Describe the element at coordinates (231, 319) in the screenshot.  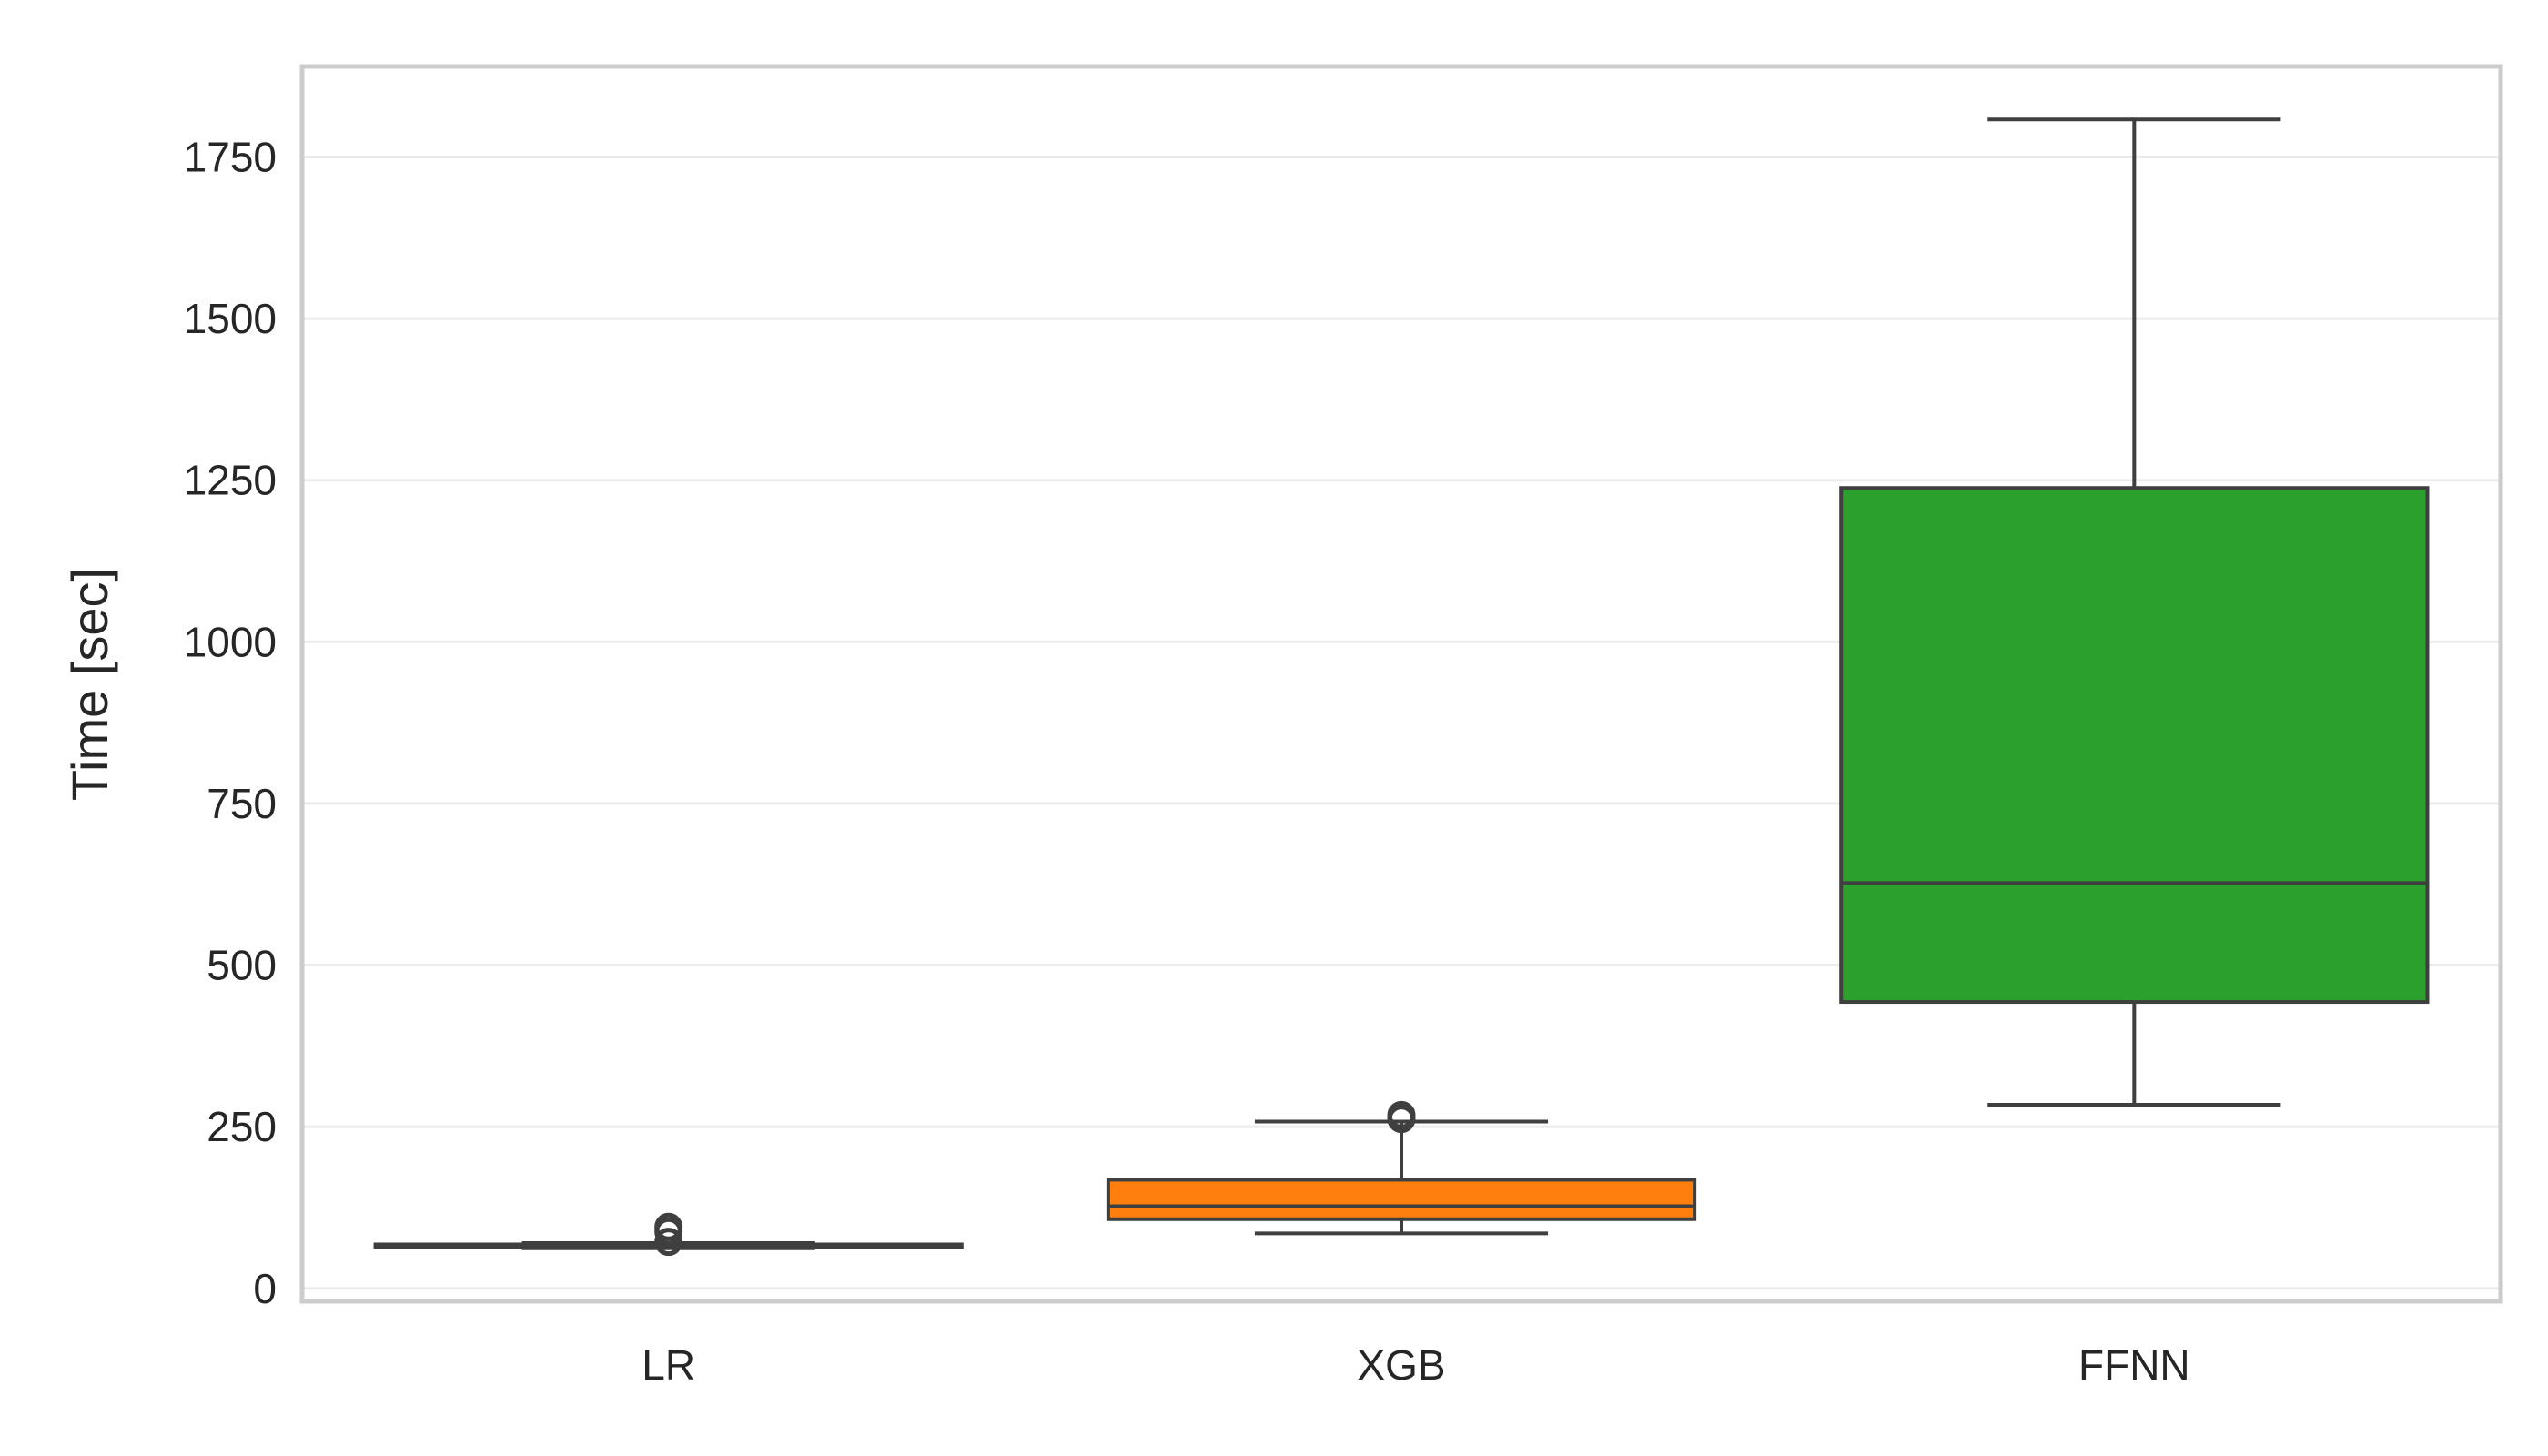
I see `y-tick-label-1500: 1500` at that location.